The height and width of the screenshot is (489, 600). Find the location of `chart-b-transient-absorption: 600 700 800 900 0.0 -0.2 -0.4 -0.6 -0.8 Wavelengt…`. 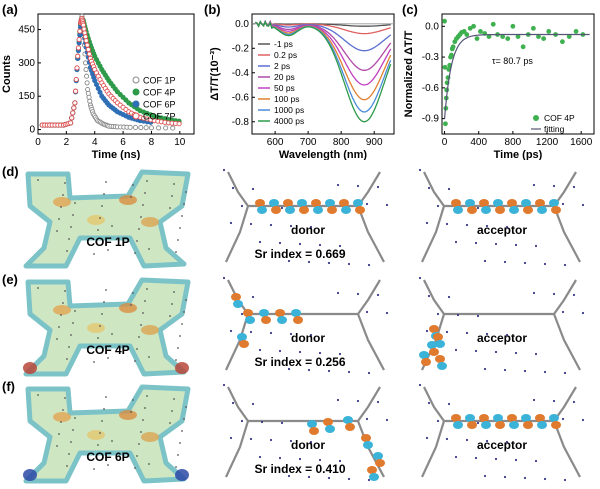

chart-b-transient-absorption: 600 700 800 900 0.0 -0.2 -0.4 -0.6 -0.8 Wavelengt… is located at coordinates (302, 86).